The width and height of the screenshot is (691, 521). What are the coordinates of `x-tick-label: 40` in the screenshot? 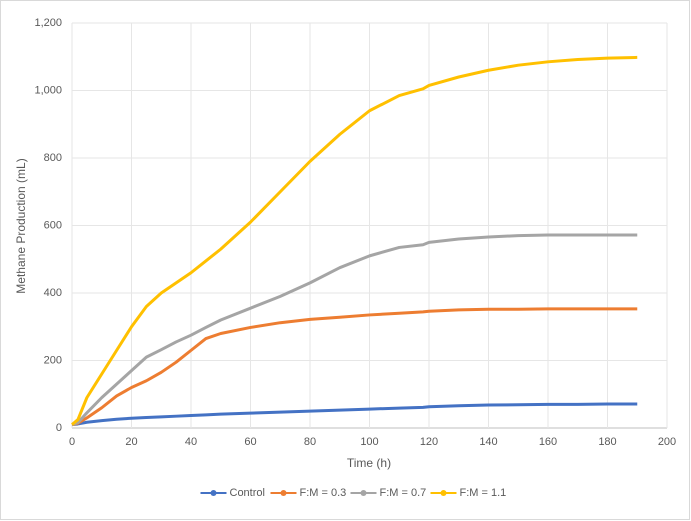 It's located at (191, 442).